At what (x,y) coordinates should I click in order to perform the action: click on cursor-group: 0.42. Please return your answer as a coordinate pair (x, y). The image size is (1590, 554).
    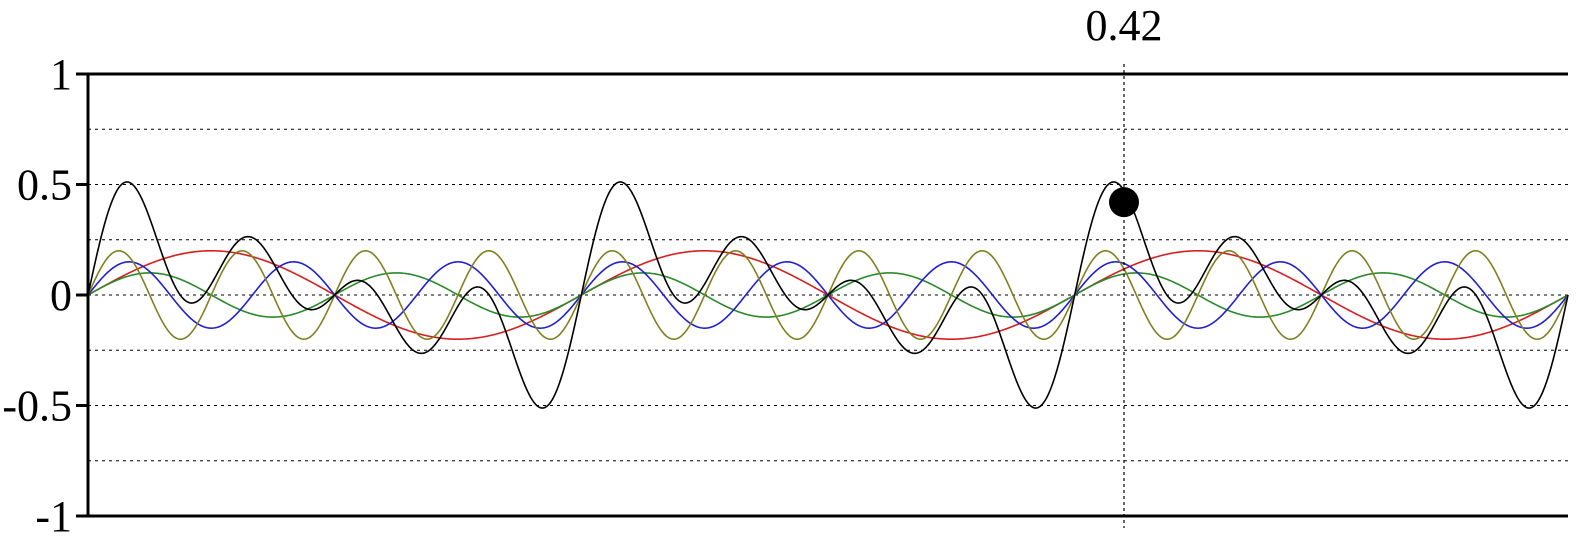
    Looking at the image, I should click on (1124, 264).